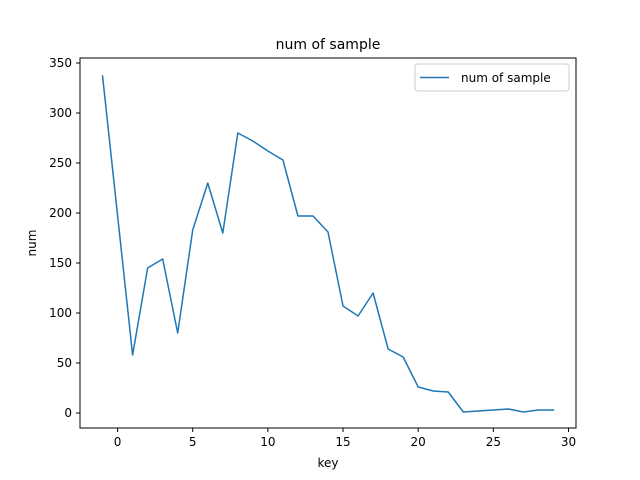  What do you see at coordinates (60, 263) in the screenshot?
I see `y-tick-label: 150` at bounding box center [60, 263].